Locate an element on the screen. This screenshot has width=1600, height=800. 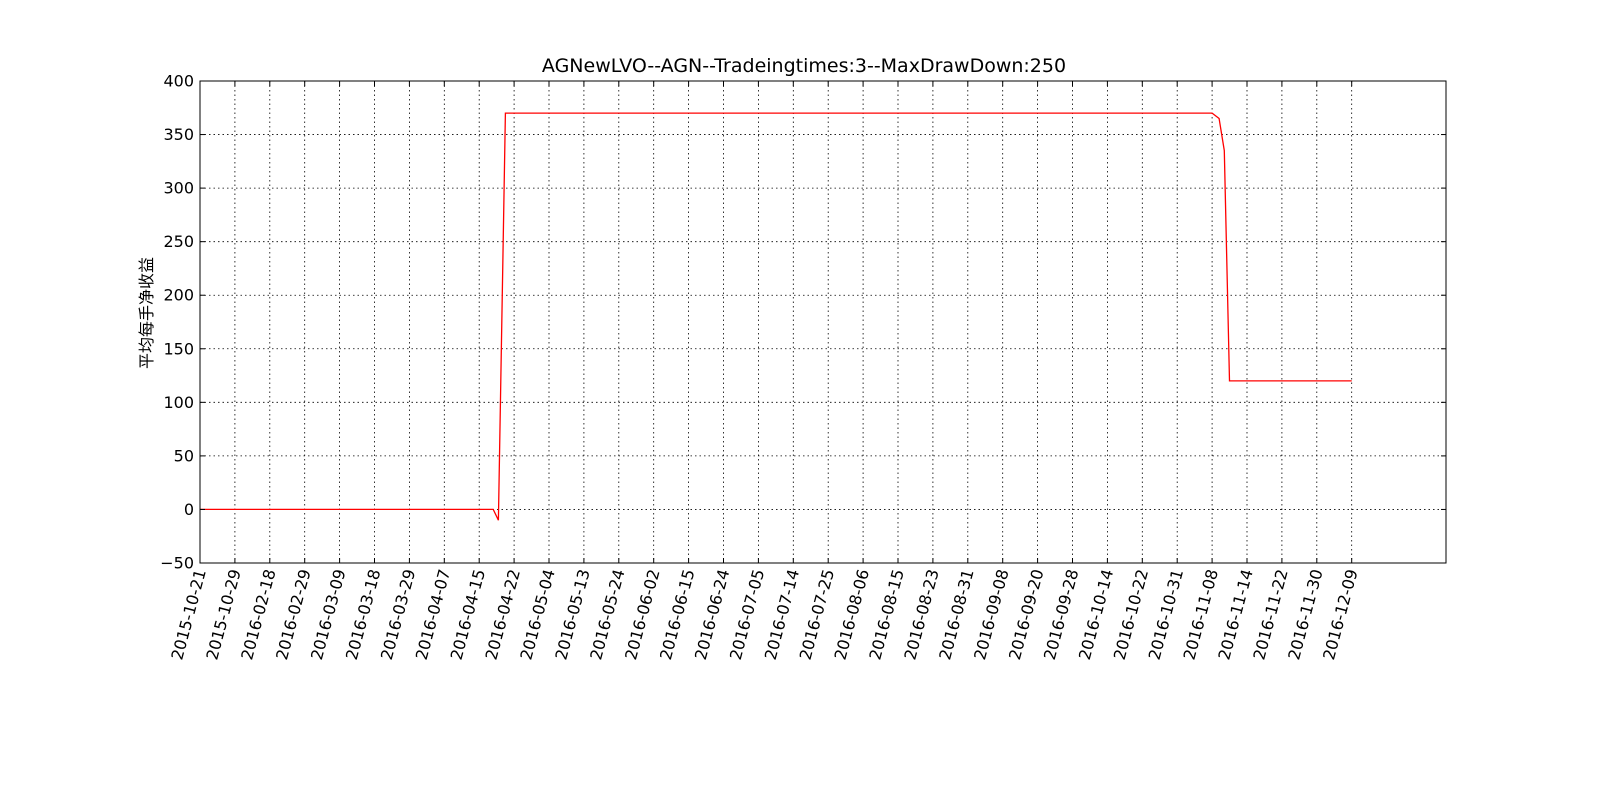
x-tick-label: 2016-07-25 is located at coordinates (817, 614).